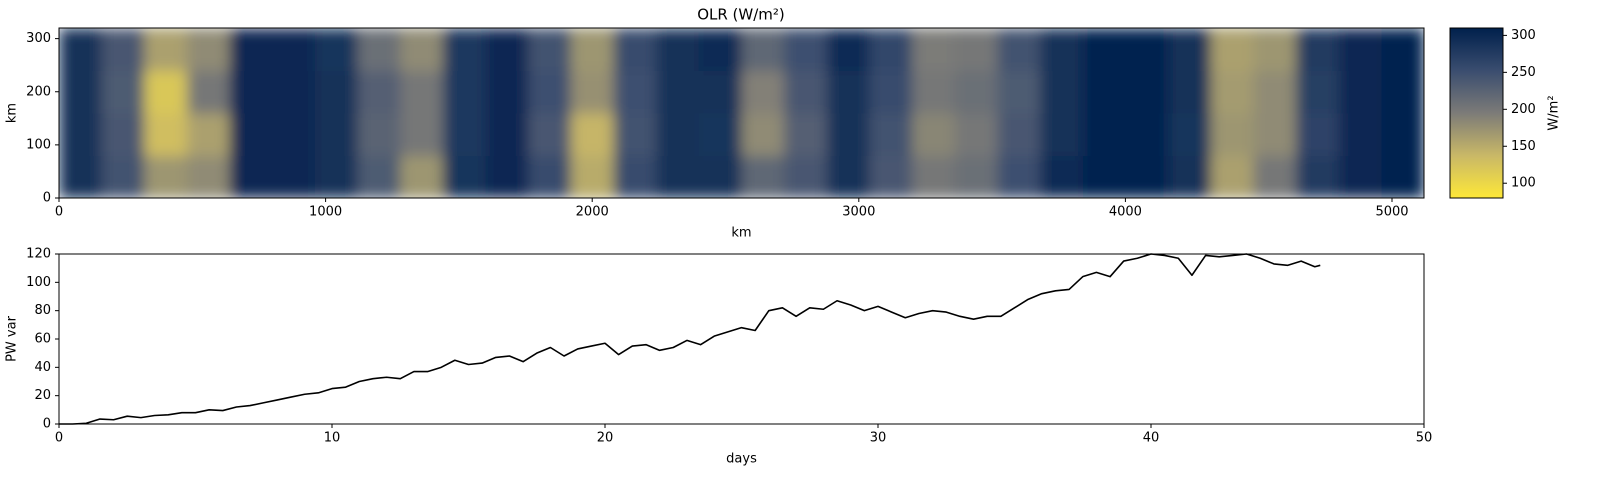  Describe the element at coordinates (1523, 35) in the screenshot. I see `colorbar-tick-label: 300` at that location.